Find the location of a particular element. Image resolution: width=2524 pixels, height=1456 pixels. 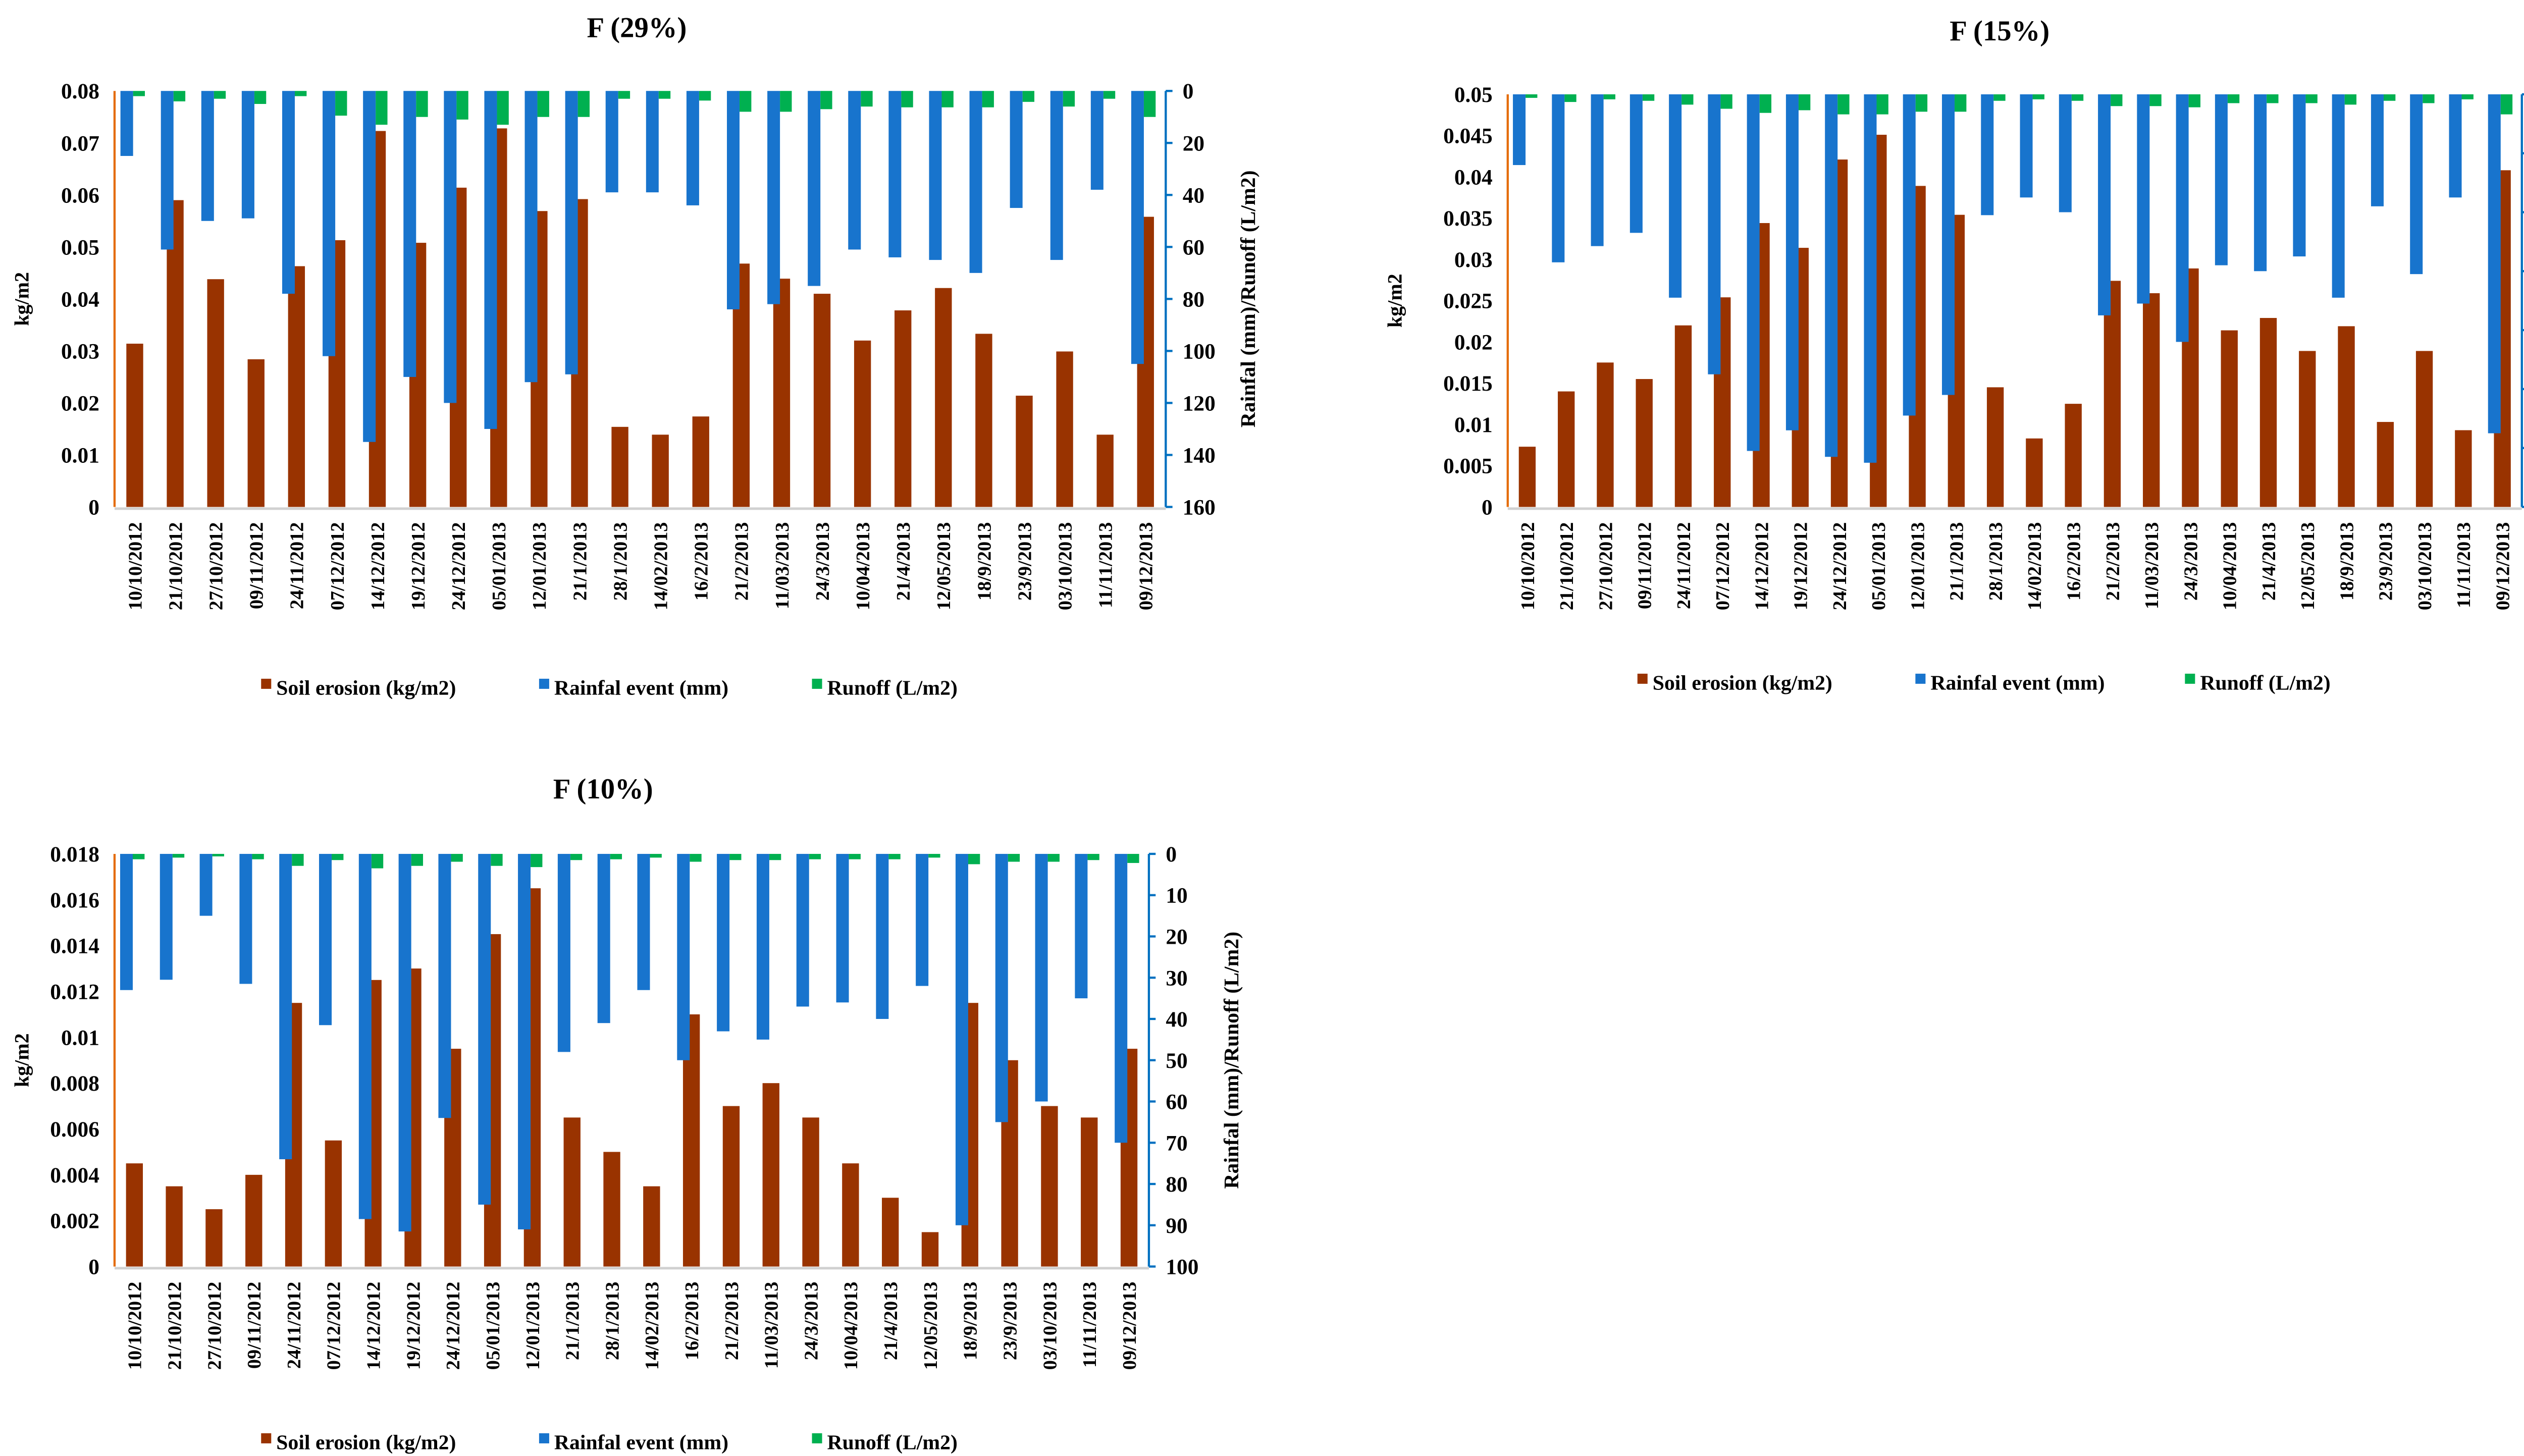

y-tick-label: 0 is located at coordinates (1488, 508).